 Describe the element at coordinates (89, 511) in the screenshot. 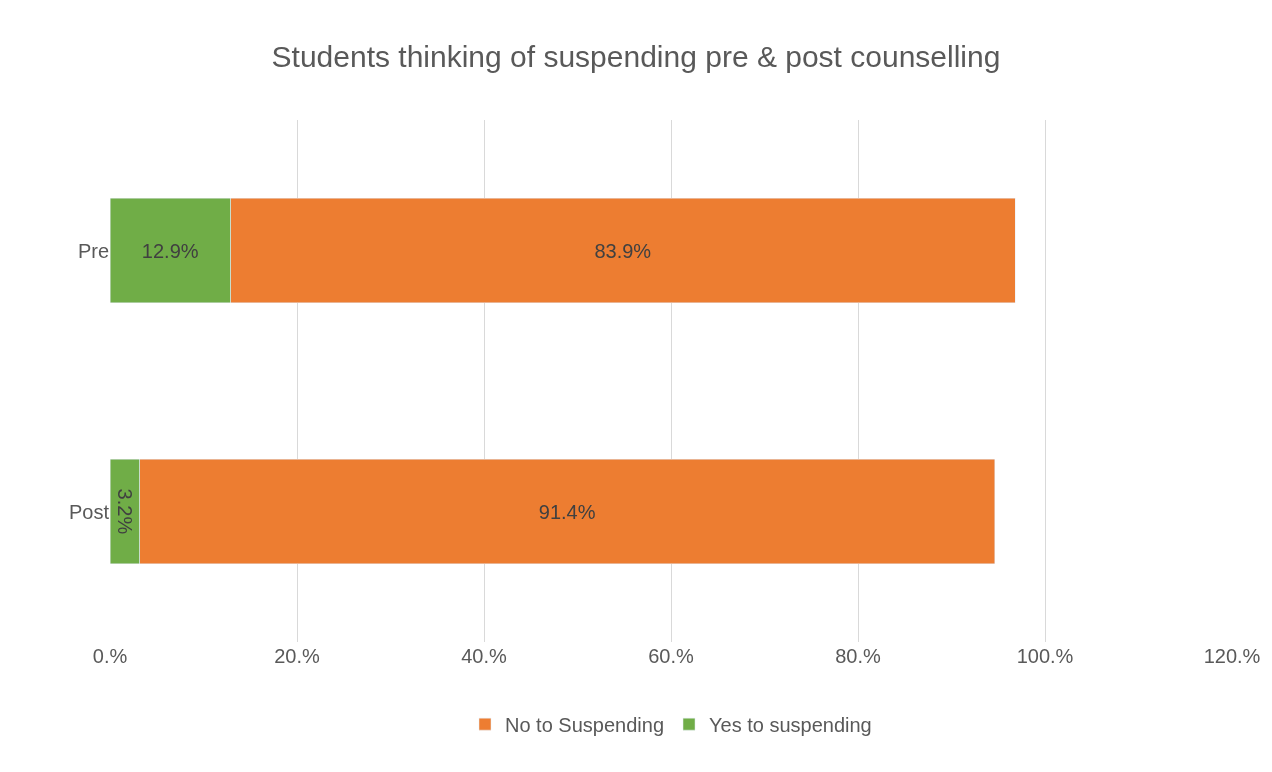

I see `y-tick-label: Post` at that location.